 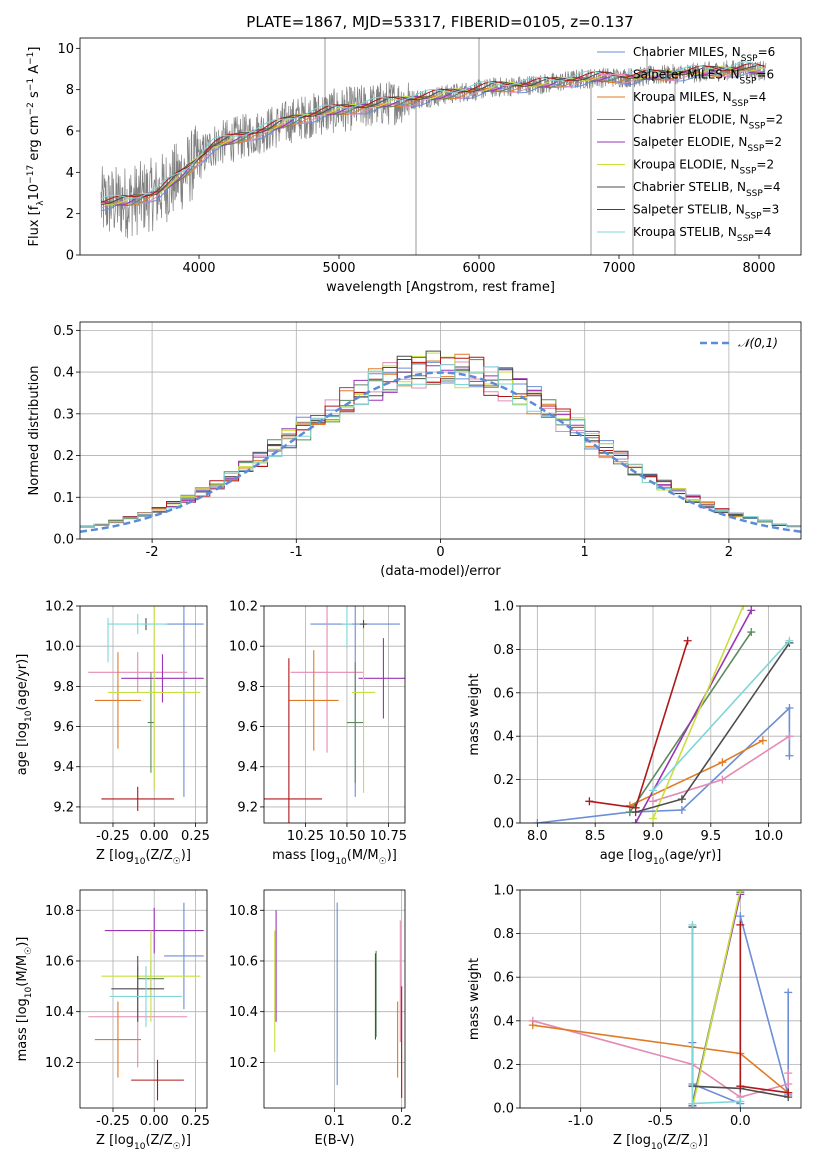 What do you see at coordinates (31, 174) in the screenshot?
I see `text-span: −17` at bounding box center [31, 174].